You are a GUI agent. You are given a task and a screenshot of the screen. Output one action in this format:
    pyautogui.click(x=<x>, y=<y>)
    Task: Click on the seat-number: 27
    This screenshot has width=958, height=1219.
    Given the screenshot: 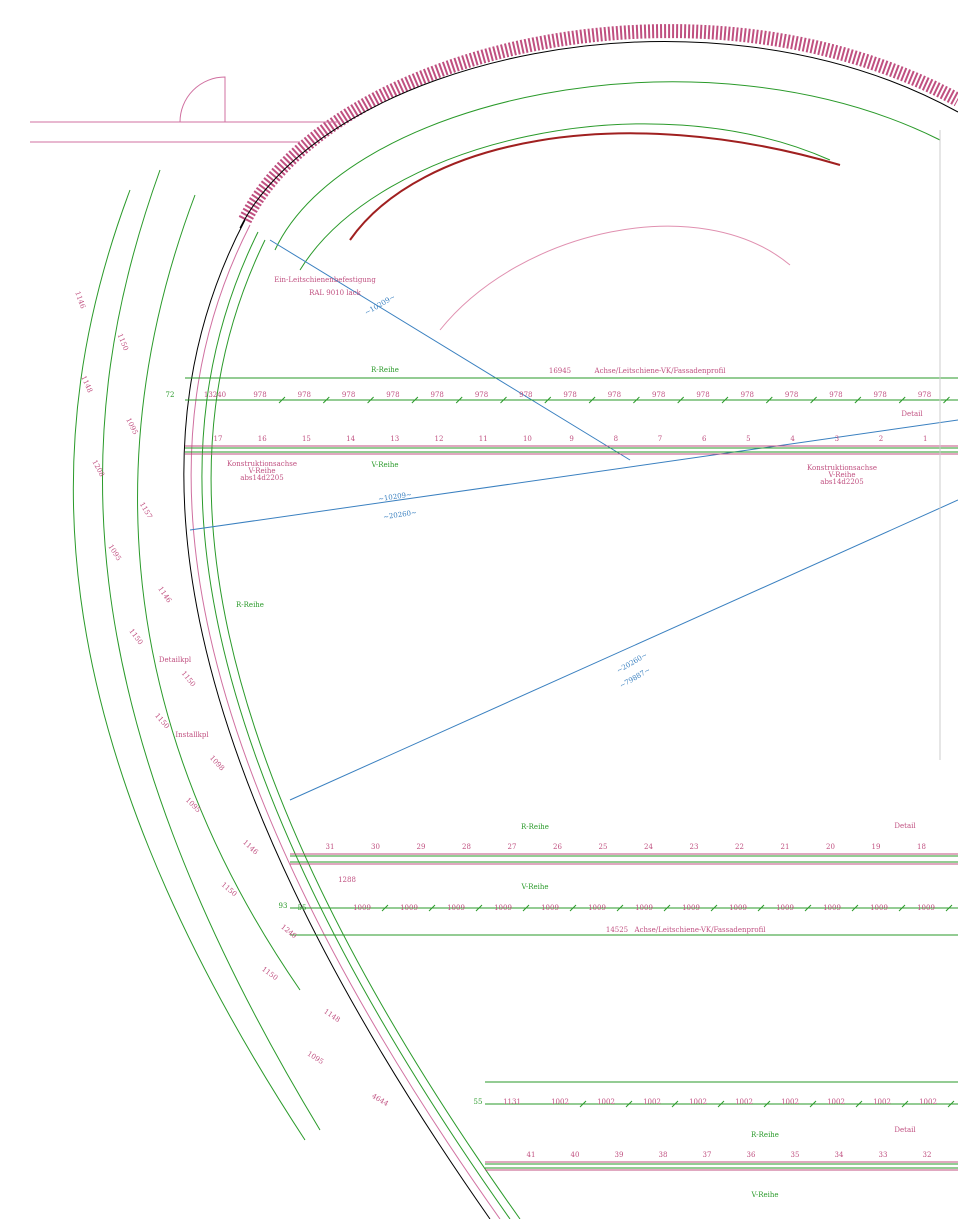 What is the action you would take?
    pyautogui.click(x=512, y=847)
    